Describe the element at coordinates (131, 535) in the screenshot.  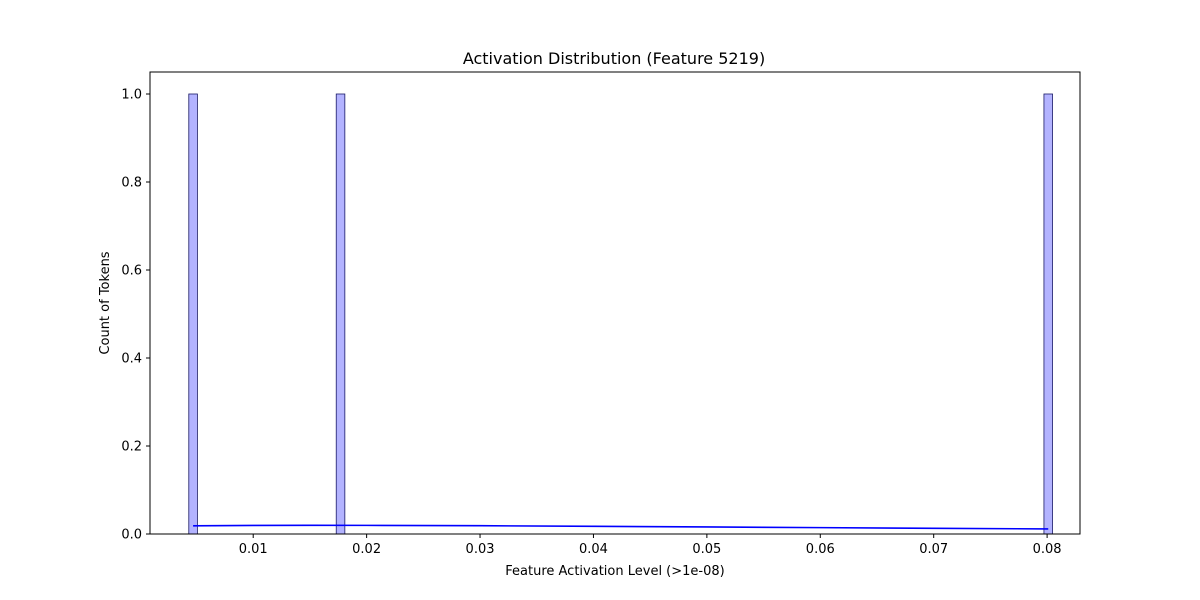
I see `y-tick-label: 0.0` at that location.